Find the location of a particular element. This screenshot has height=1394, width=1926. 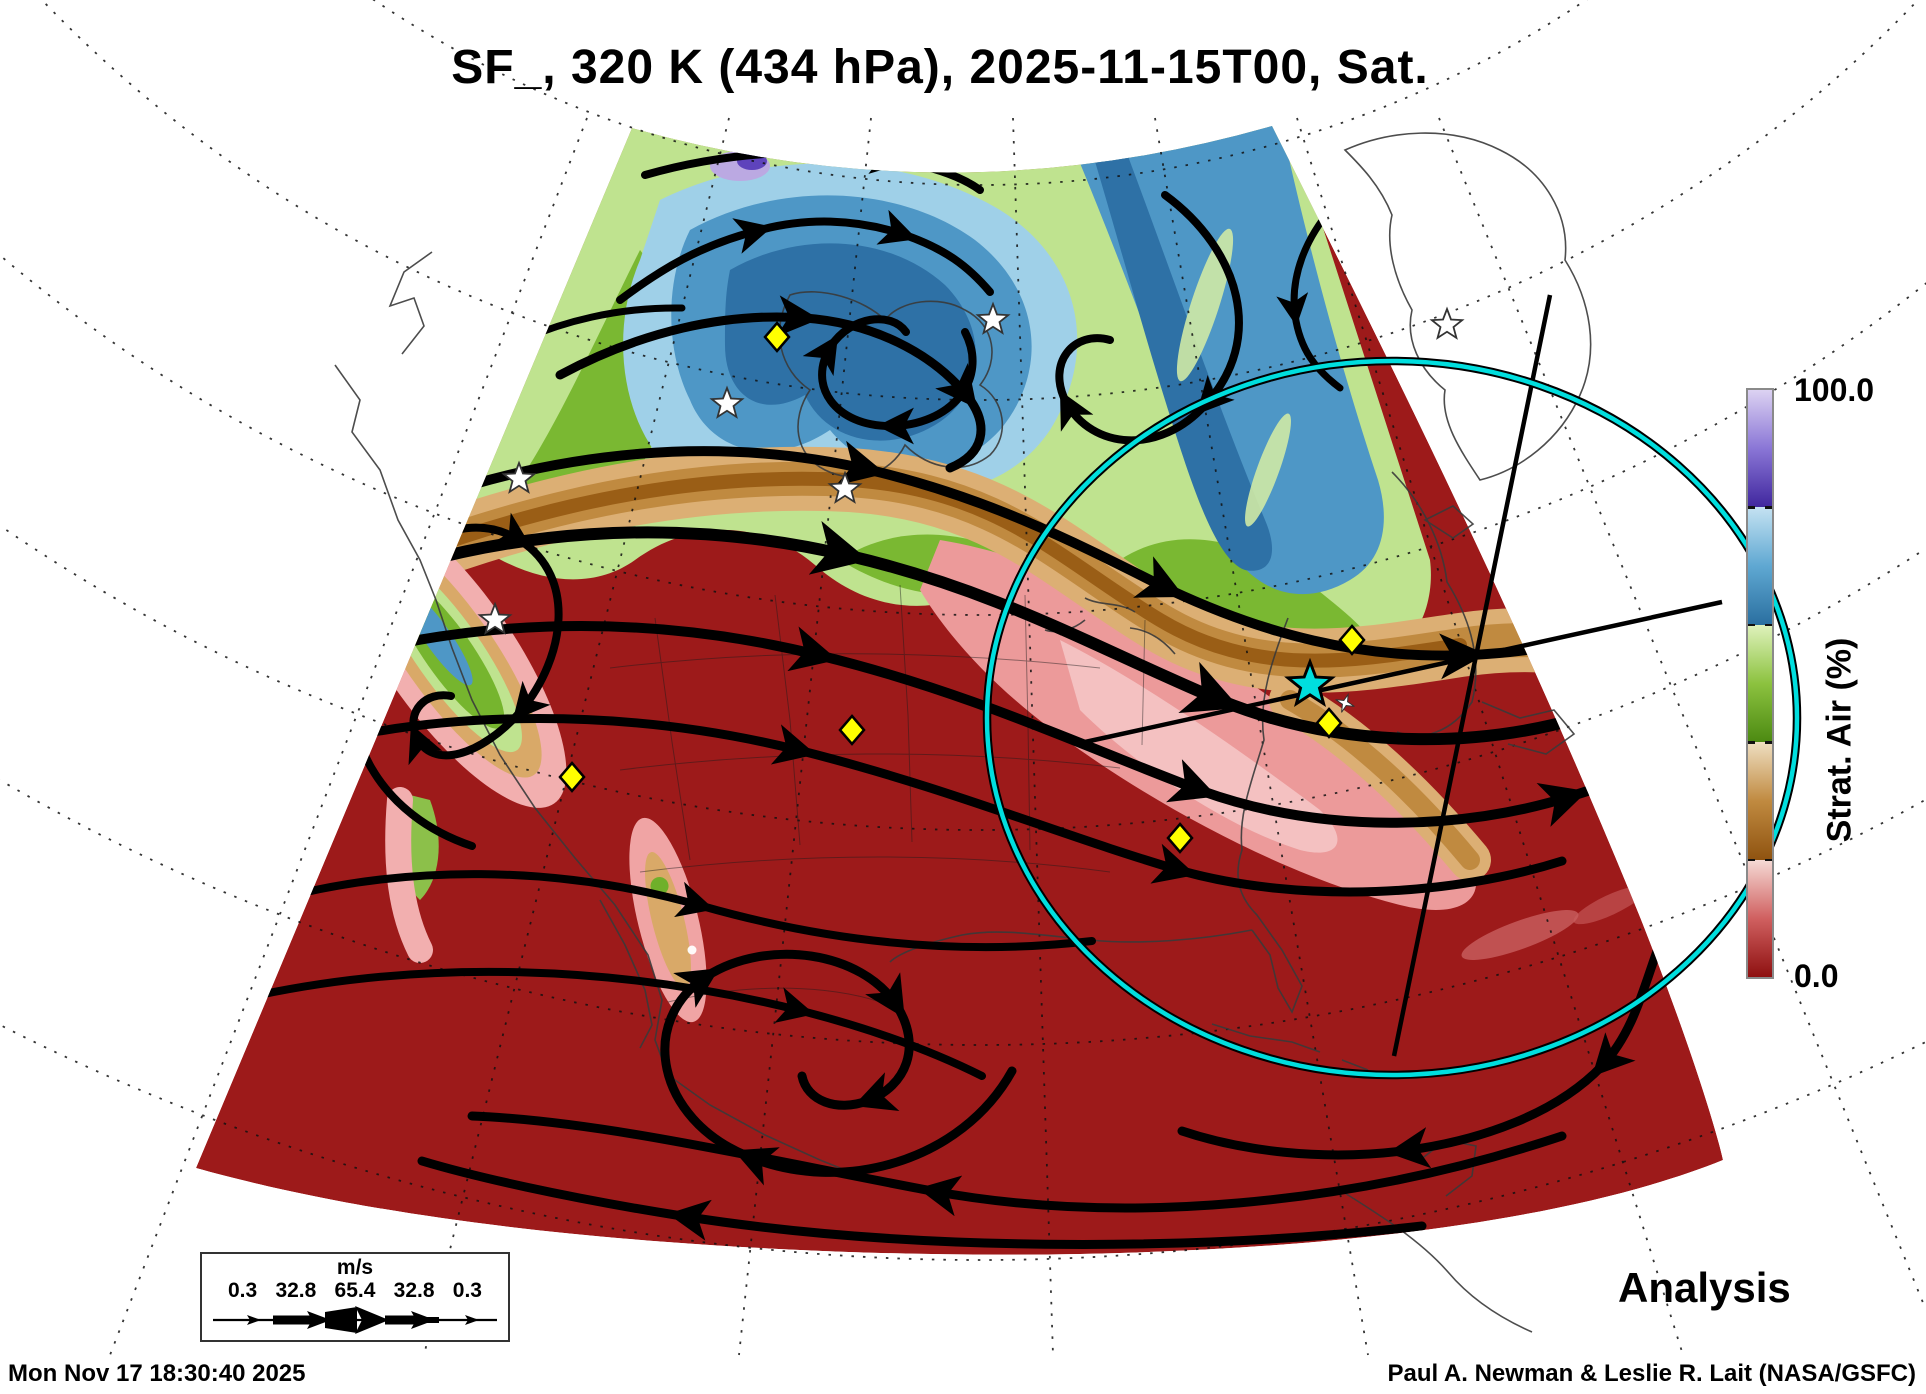

colorbar-axis-label: Strat. Air (%) is located at coordinates (1839, 740).